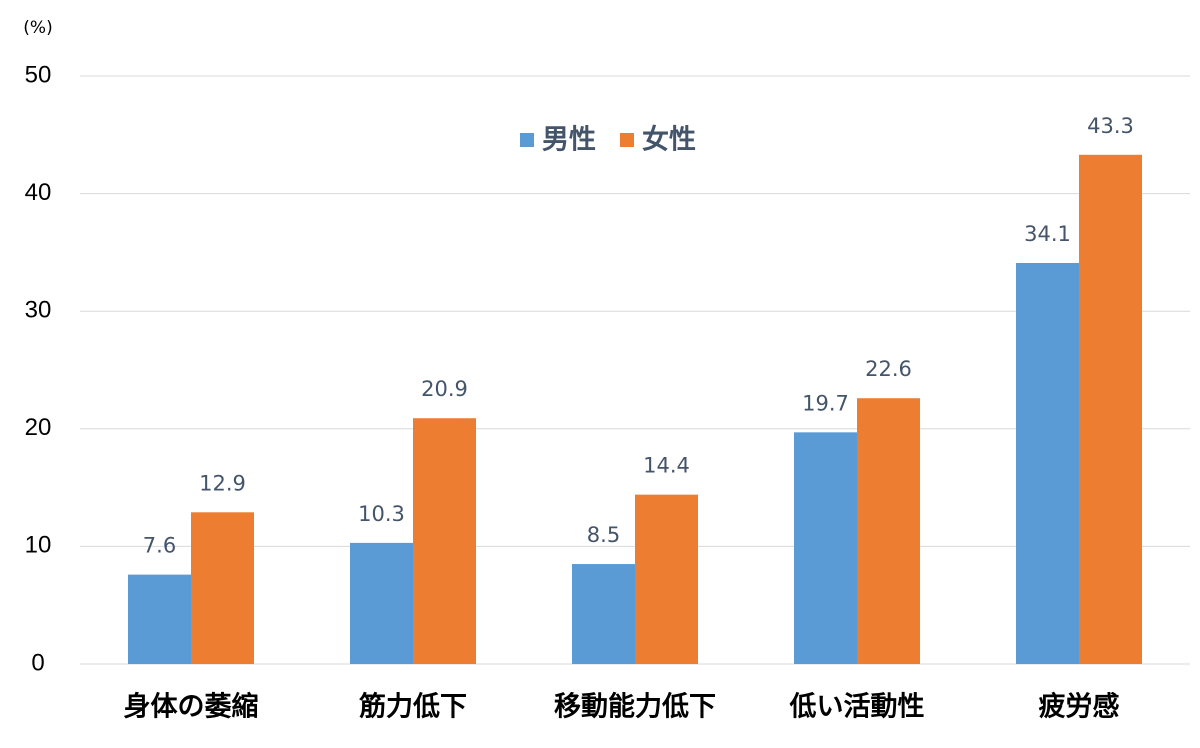 Image resolution: width=1200 pixels, height=748 pixels. What do you see at coordinates (38, 545) in the screenshot?
I see `y-tick-label: 10` at bounding box center [38, 545].